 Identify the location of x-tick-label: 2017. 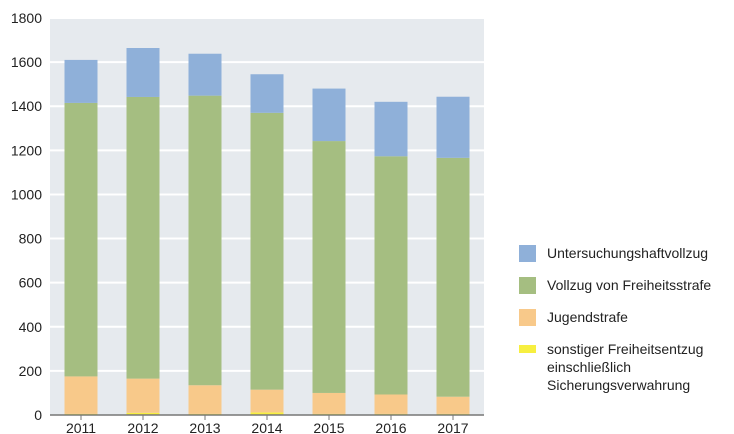
(452, 427).